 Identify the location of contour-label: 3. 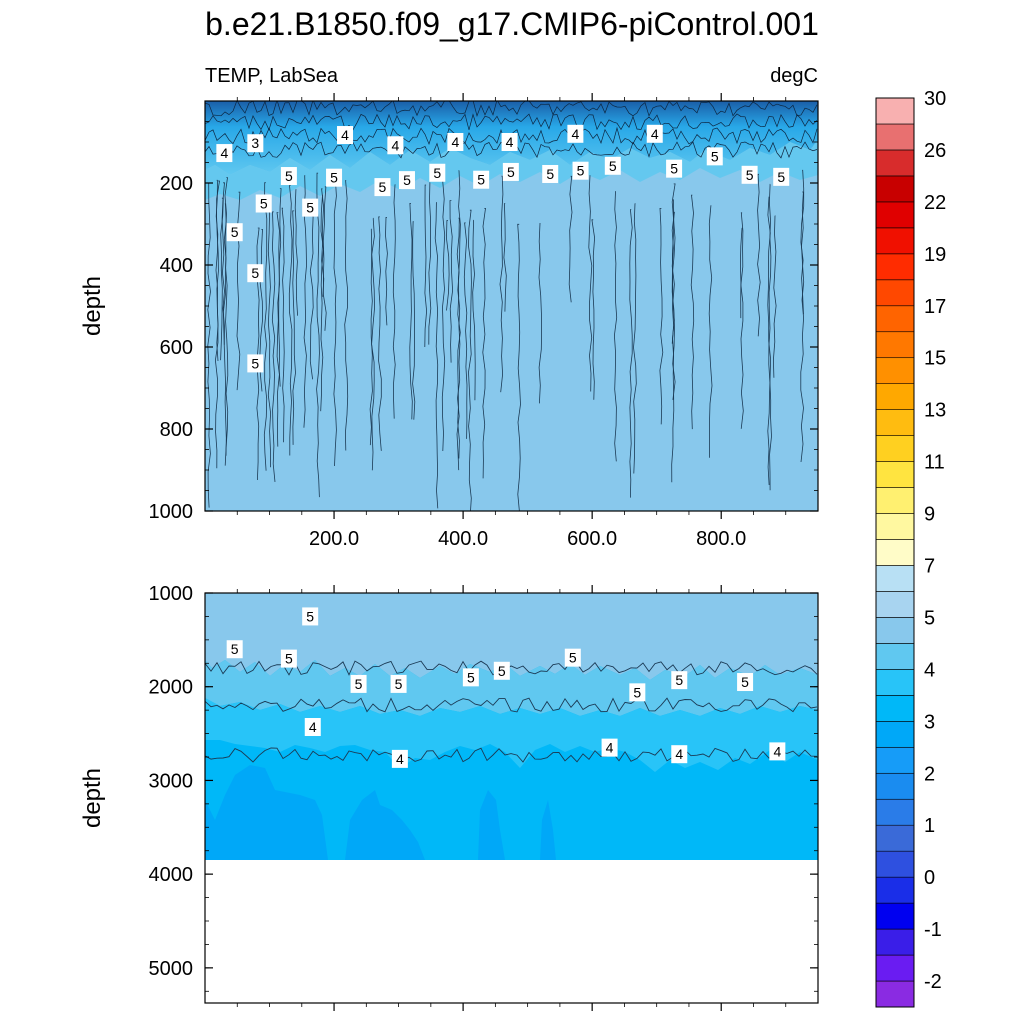
(255, 143).